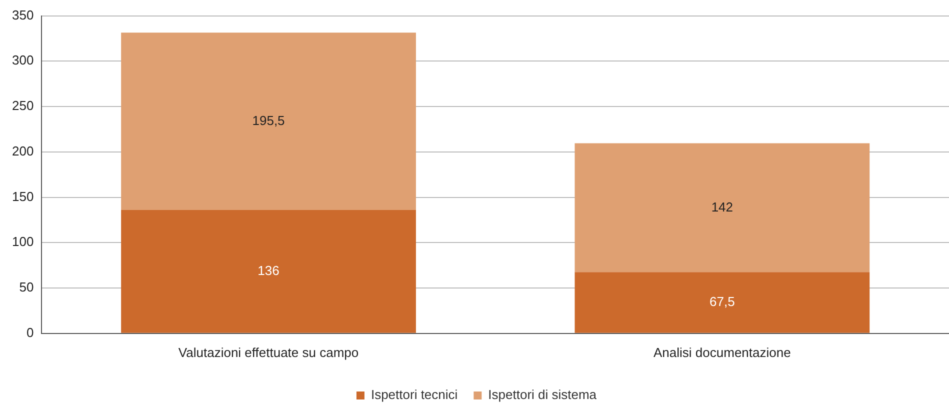 The image size is (949, 412). What do you see at coordinates (23, 60) in the screenshot?
I see `y-tick-label: 300` at bounding box center [23, 60].